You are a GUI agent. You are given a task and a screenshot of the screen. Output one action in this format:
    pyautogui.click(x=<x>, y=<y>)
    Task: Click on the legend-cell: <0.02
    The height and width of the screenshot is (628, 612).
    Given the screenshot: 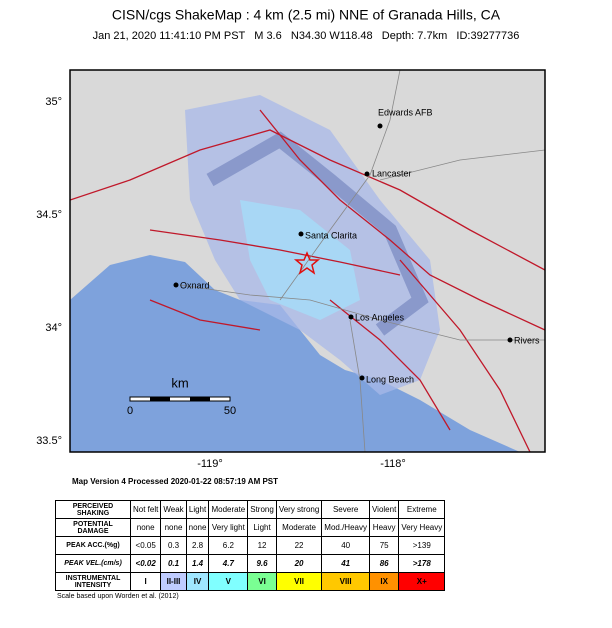 What is the action you would take?
    pyautogui.click(x=145, y=563)
    